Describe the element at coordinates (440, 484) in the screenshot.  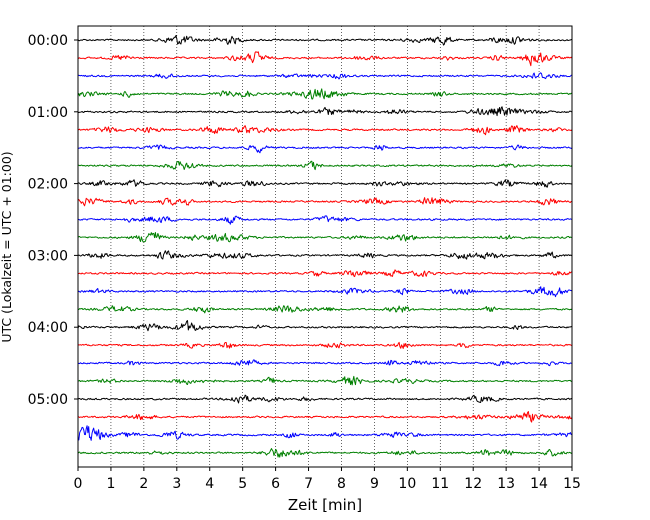
I see `x-tick-label-11: 11` at that location.